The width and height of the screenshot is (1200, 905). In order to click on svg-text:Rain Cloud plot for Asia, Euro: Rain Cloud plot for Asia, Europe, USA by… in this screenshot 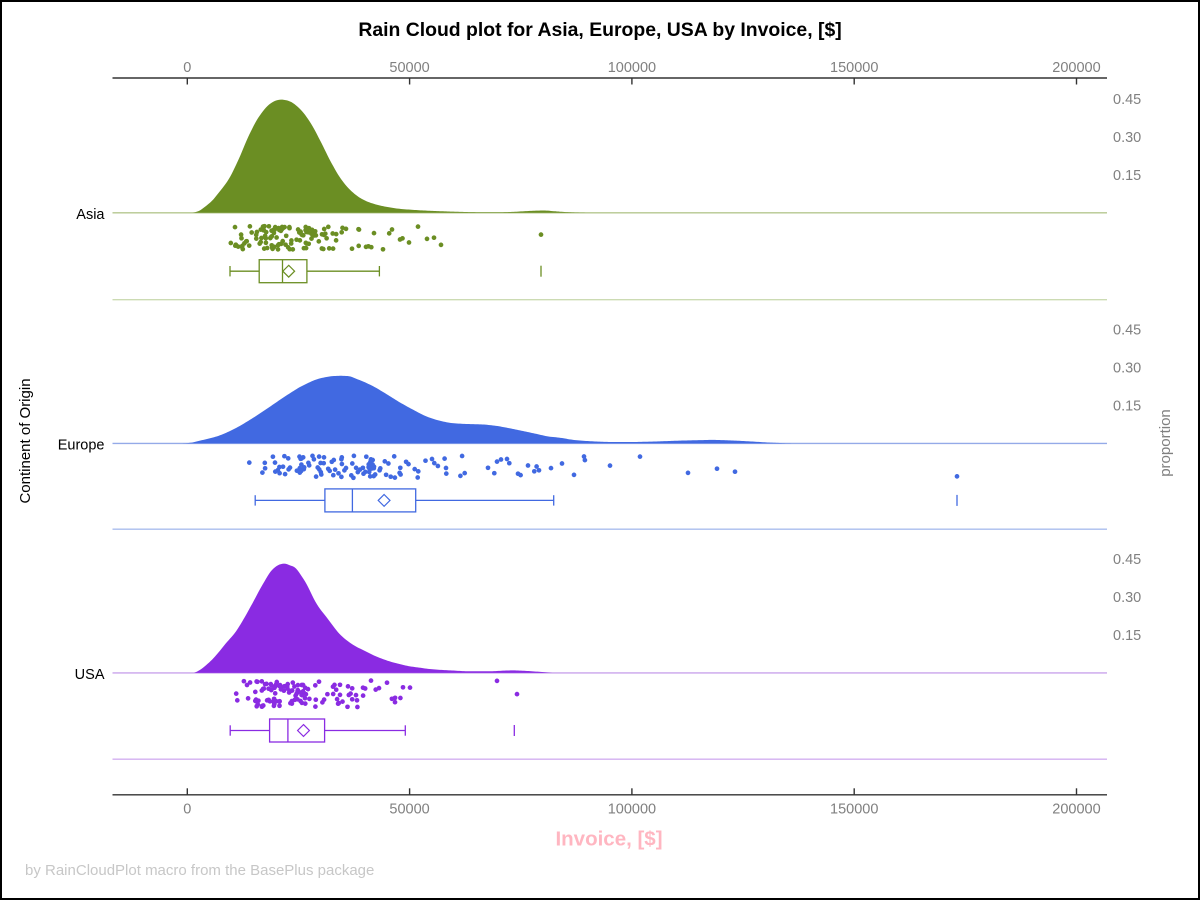, I will do `click(599, 30)`.